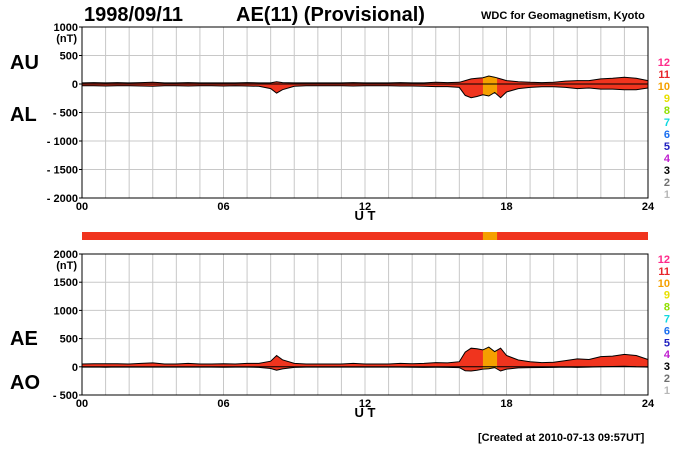  What do you see at coordinates (24, 63) in the screenshot?
I see `au-label: AU` at bounding box center [24, 63].